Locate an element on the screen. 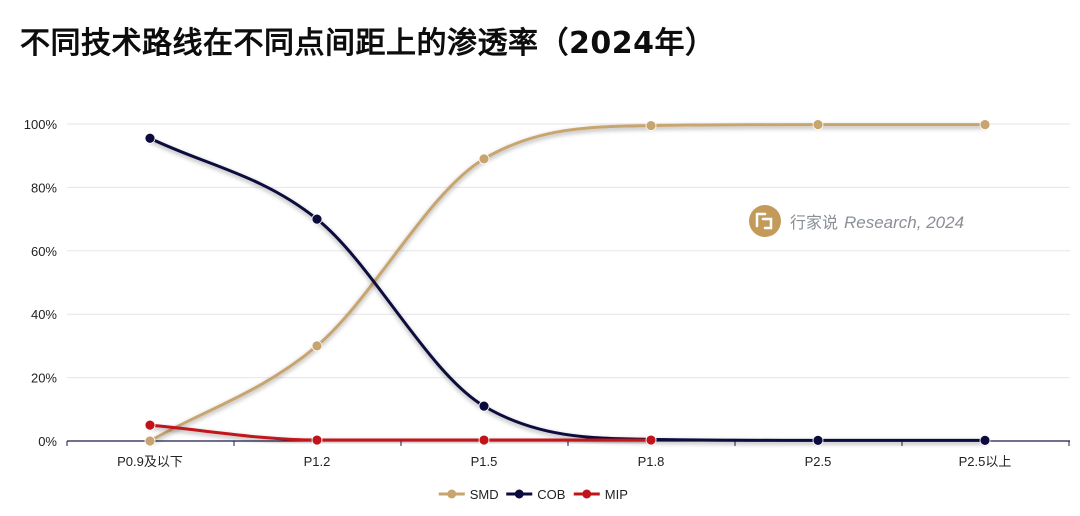 This screenshot has height=516, width=1080. legend-label-mip: MIP is located at coordinates (616, 494).